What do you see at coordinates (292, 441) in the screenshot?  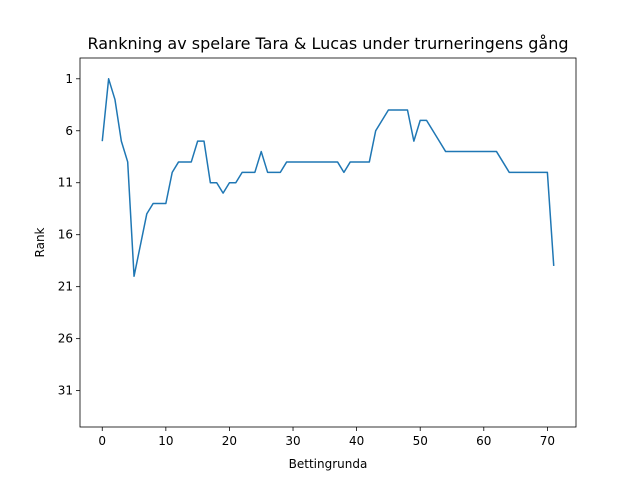 I see `x-tick-label: 30` at bounding box center [292, 441].